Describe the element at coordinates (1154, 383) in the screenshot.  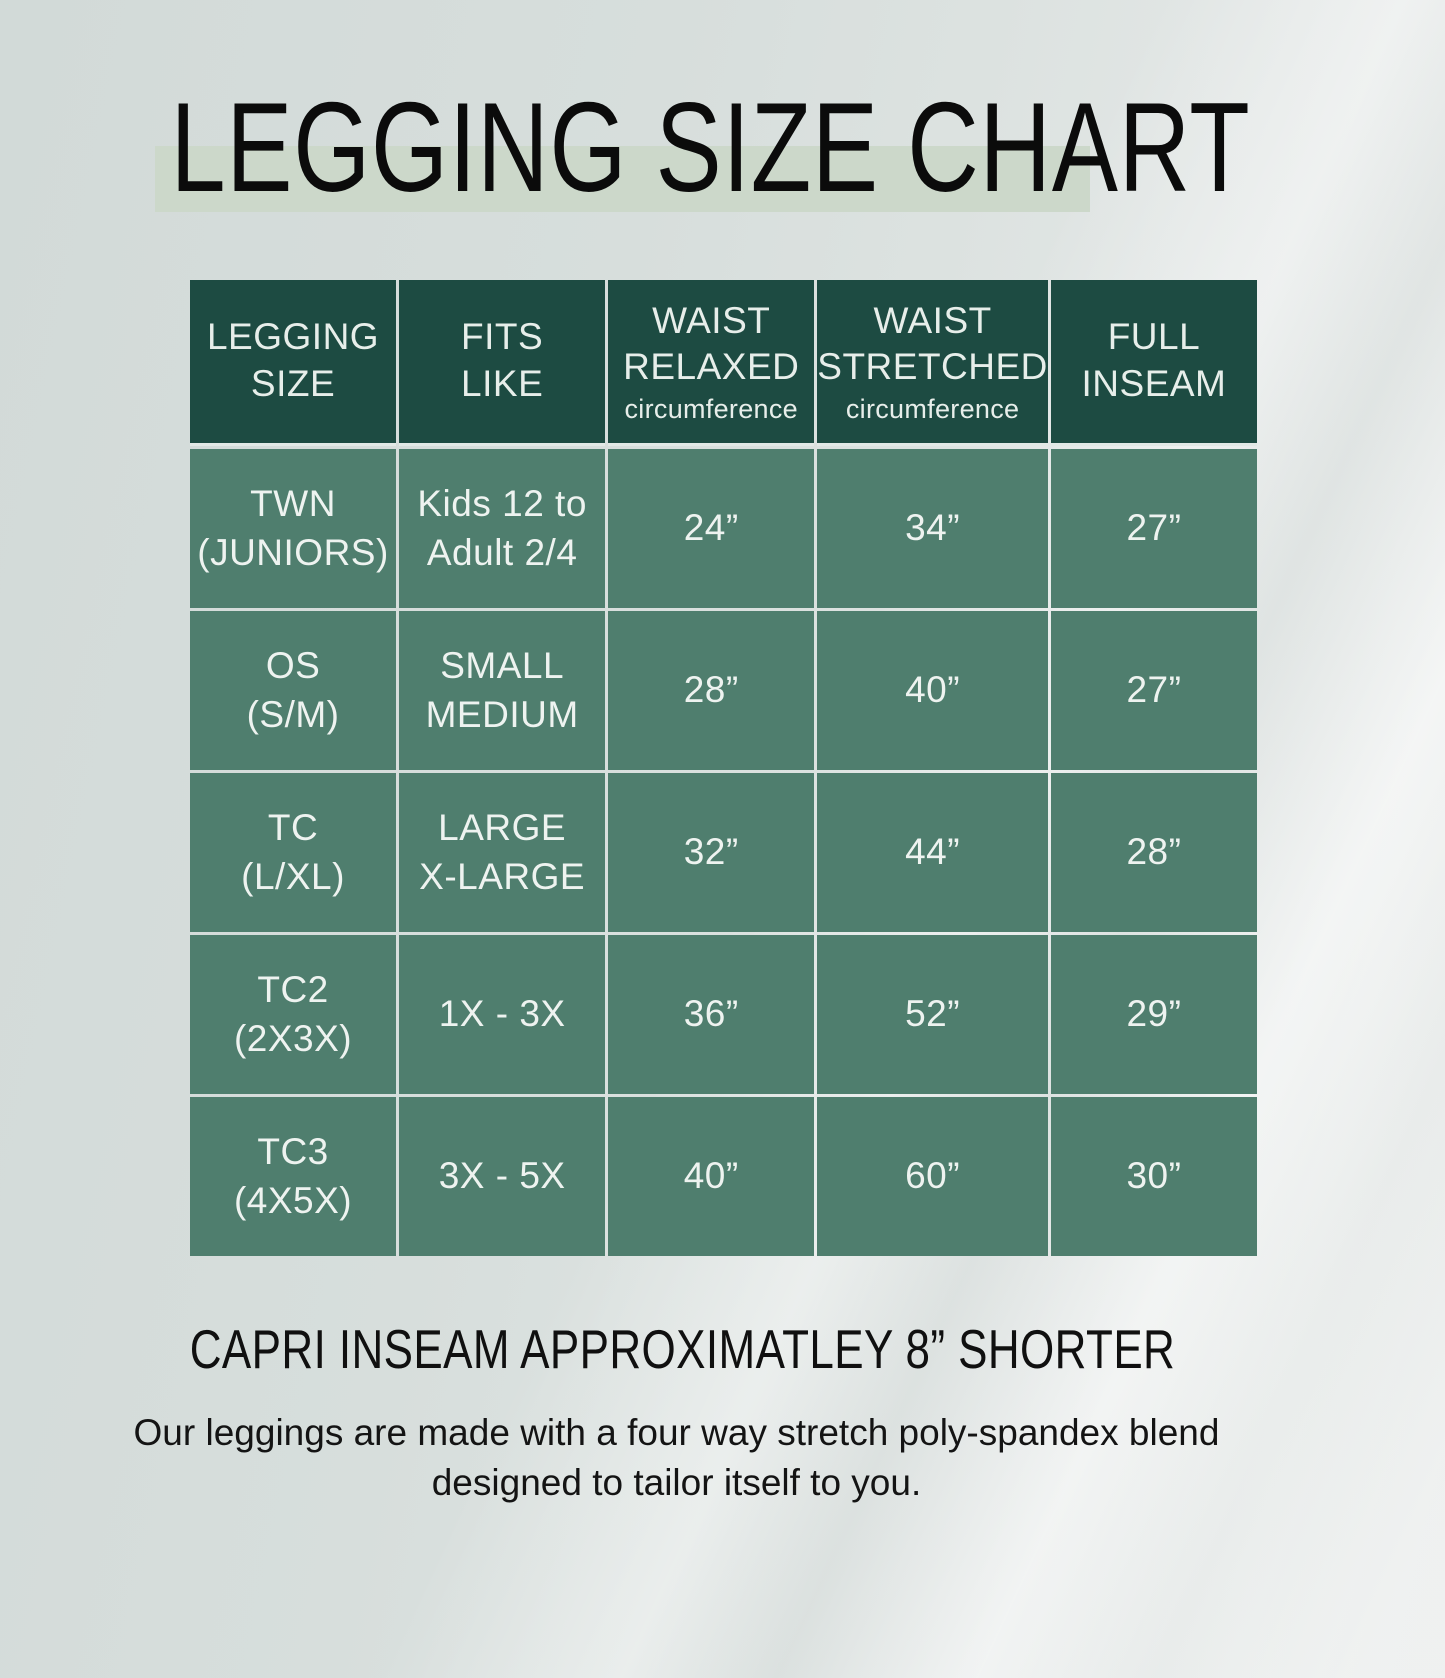
I see `header-line: INSEAM` at that location.